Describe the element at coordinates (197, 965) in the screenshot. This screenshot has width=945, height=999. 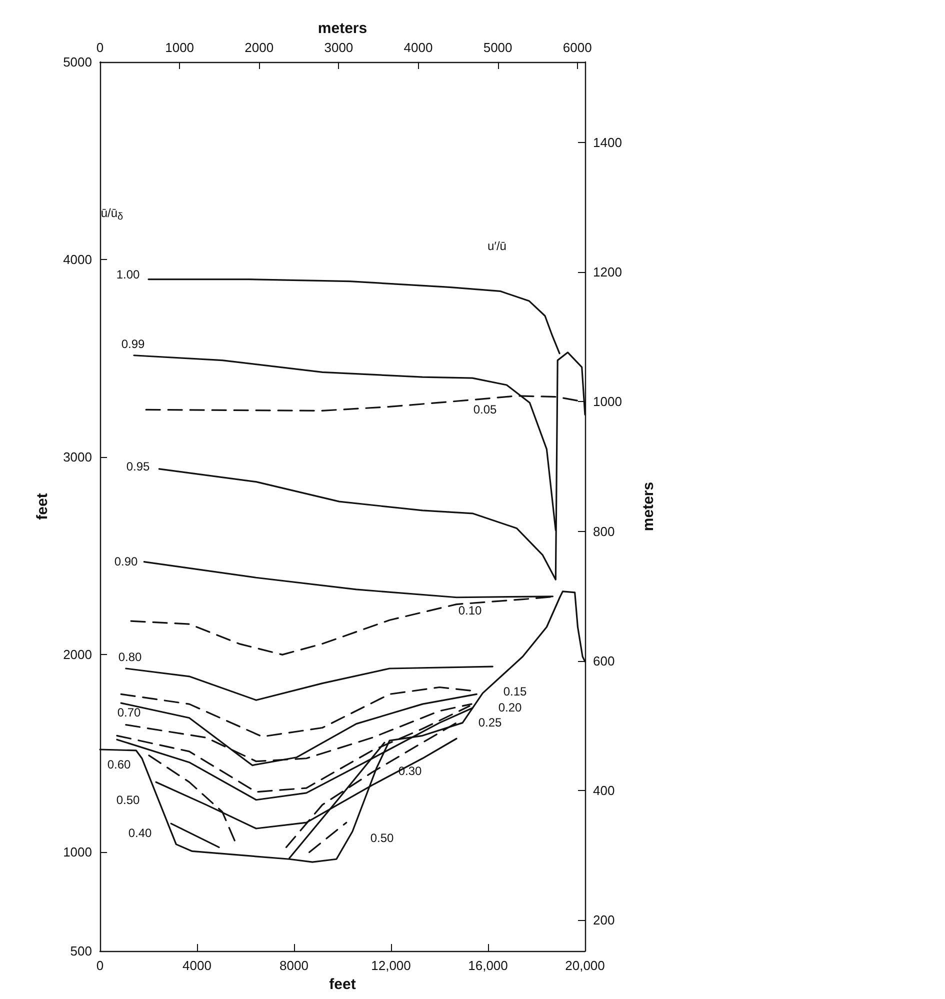
I see `x-tick-label: 4000` at that location.